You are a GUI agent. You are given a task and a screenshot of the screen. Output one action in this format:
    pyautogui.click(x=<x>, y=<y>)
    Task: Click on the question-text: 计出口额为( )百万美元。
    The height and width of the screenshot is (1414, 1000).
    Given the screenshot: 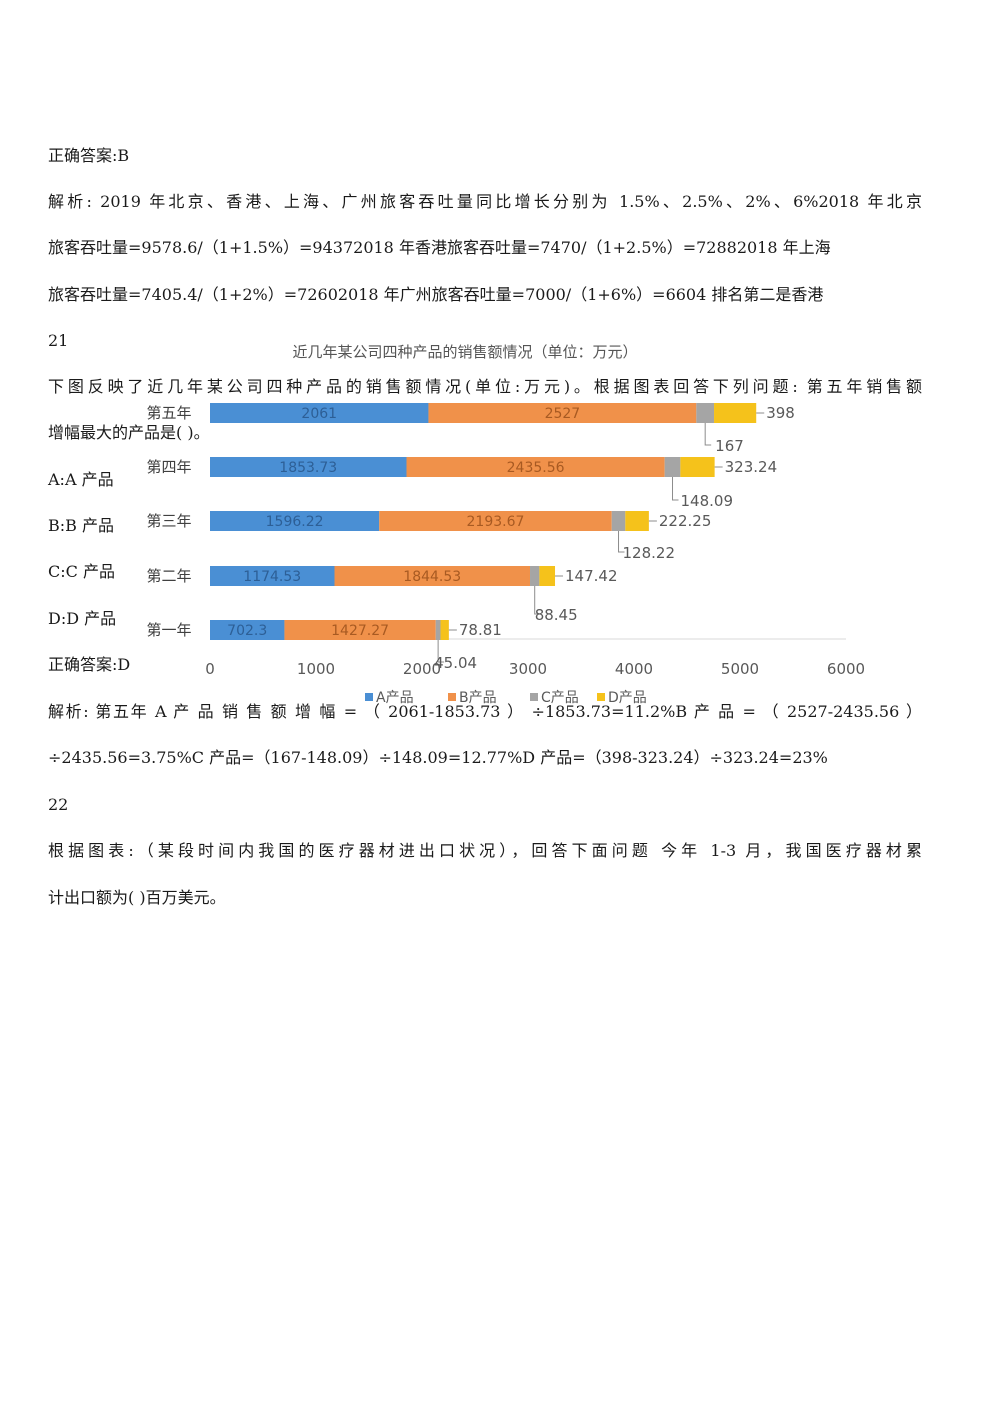 What is the action you would take?
    pyautogui.click(x=137, y=897)
    